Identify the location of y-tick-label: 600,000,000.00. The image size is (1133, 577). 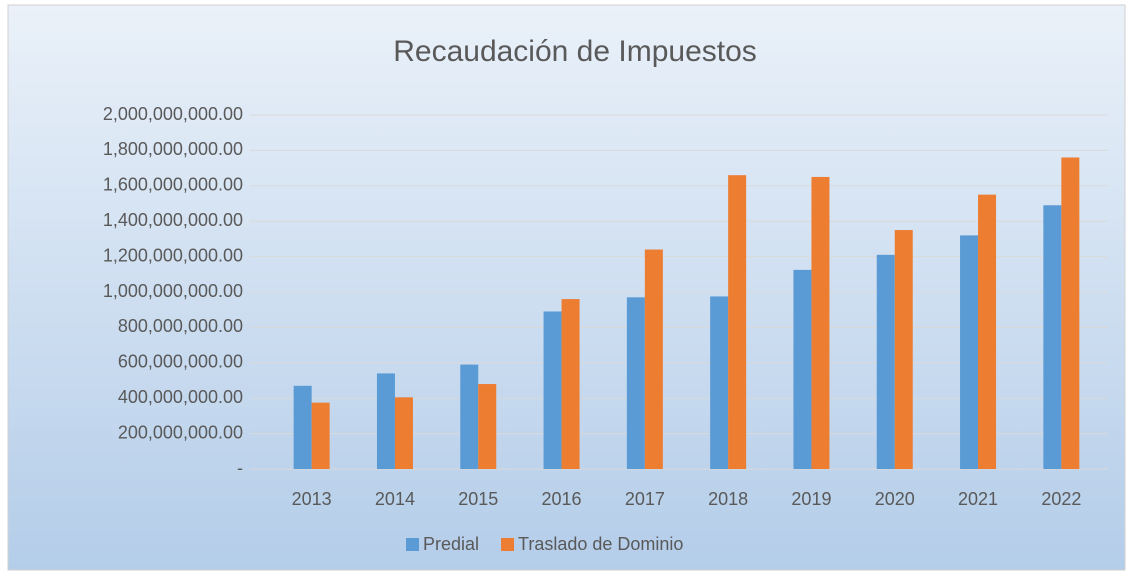
(180, 362).